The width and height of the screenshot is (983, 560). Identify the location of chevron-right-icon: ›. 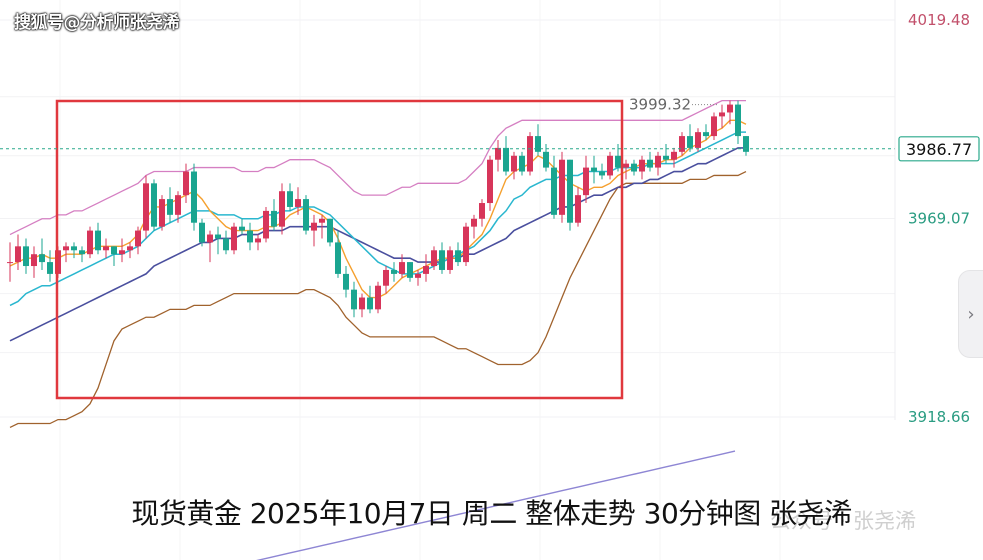
(971, 314).